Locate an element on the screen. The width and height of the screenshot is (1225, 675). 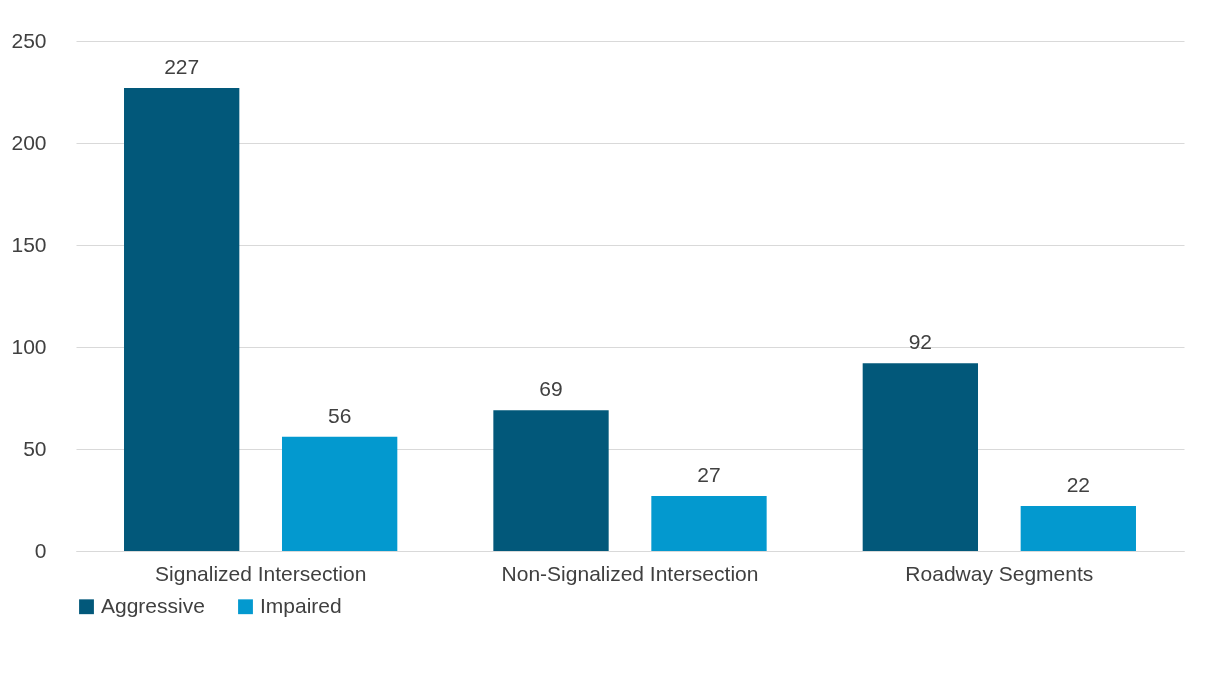
y-tick-label: 200 is located at coordinates (29, 142).